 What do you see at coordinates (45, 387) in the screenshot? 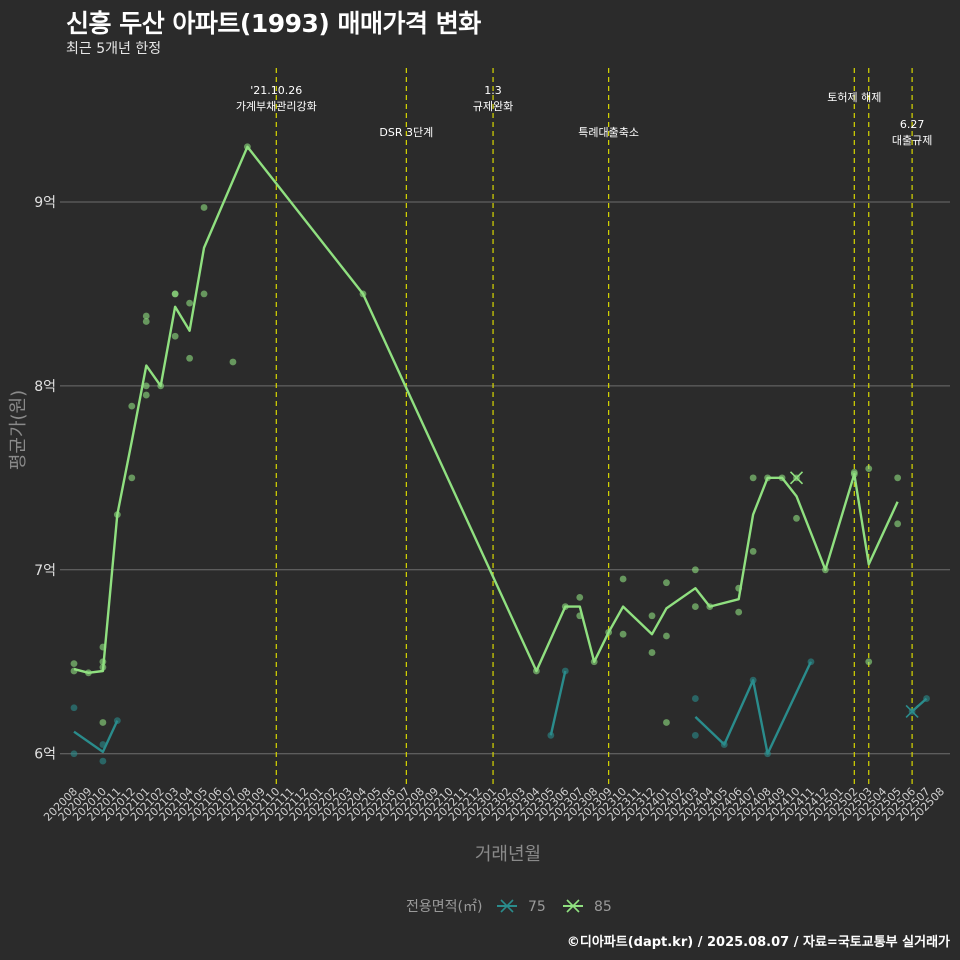
I see `y-tick-label: 8억` at bounding box center [45, 387].